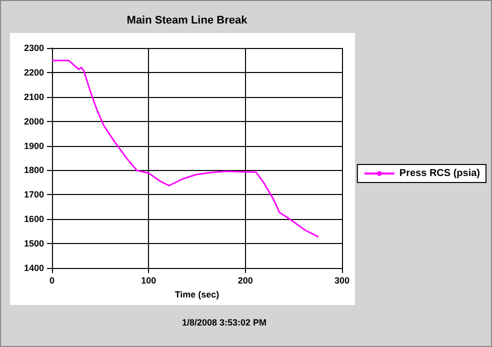 The width and height of the screenshot is (492, 347). I want to click on legend-label: Press RCS (psia), so click(439, 173).